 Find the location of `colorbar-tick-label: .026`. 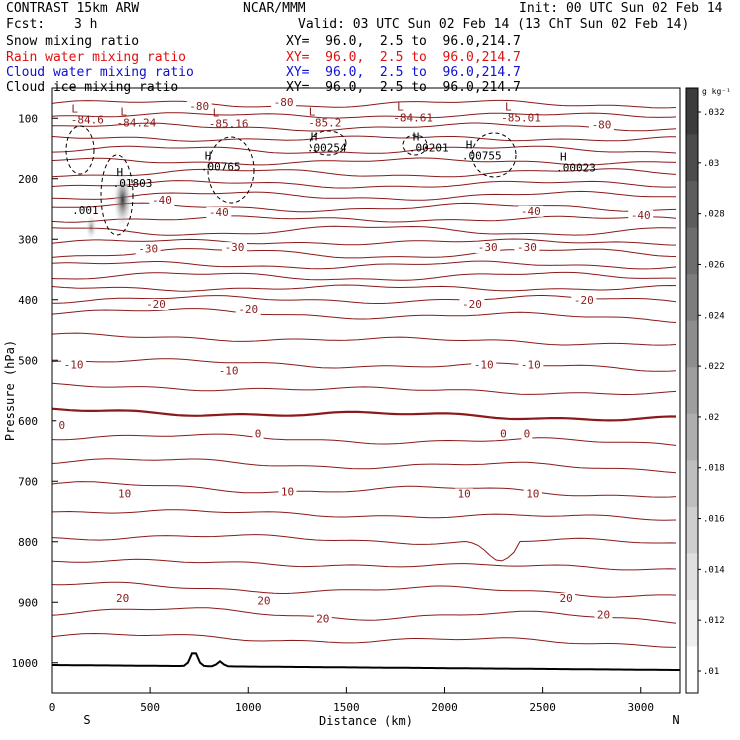

colorbar-tick-label: .026 is located at coordinates (714, 265).